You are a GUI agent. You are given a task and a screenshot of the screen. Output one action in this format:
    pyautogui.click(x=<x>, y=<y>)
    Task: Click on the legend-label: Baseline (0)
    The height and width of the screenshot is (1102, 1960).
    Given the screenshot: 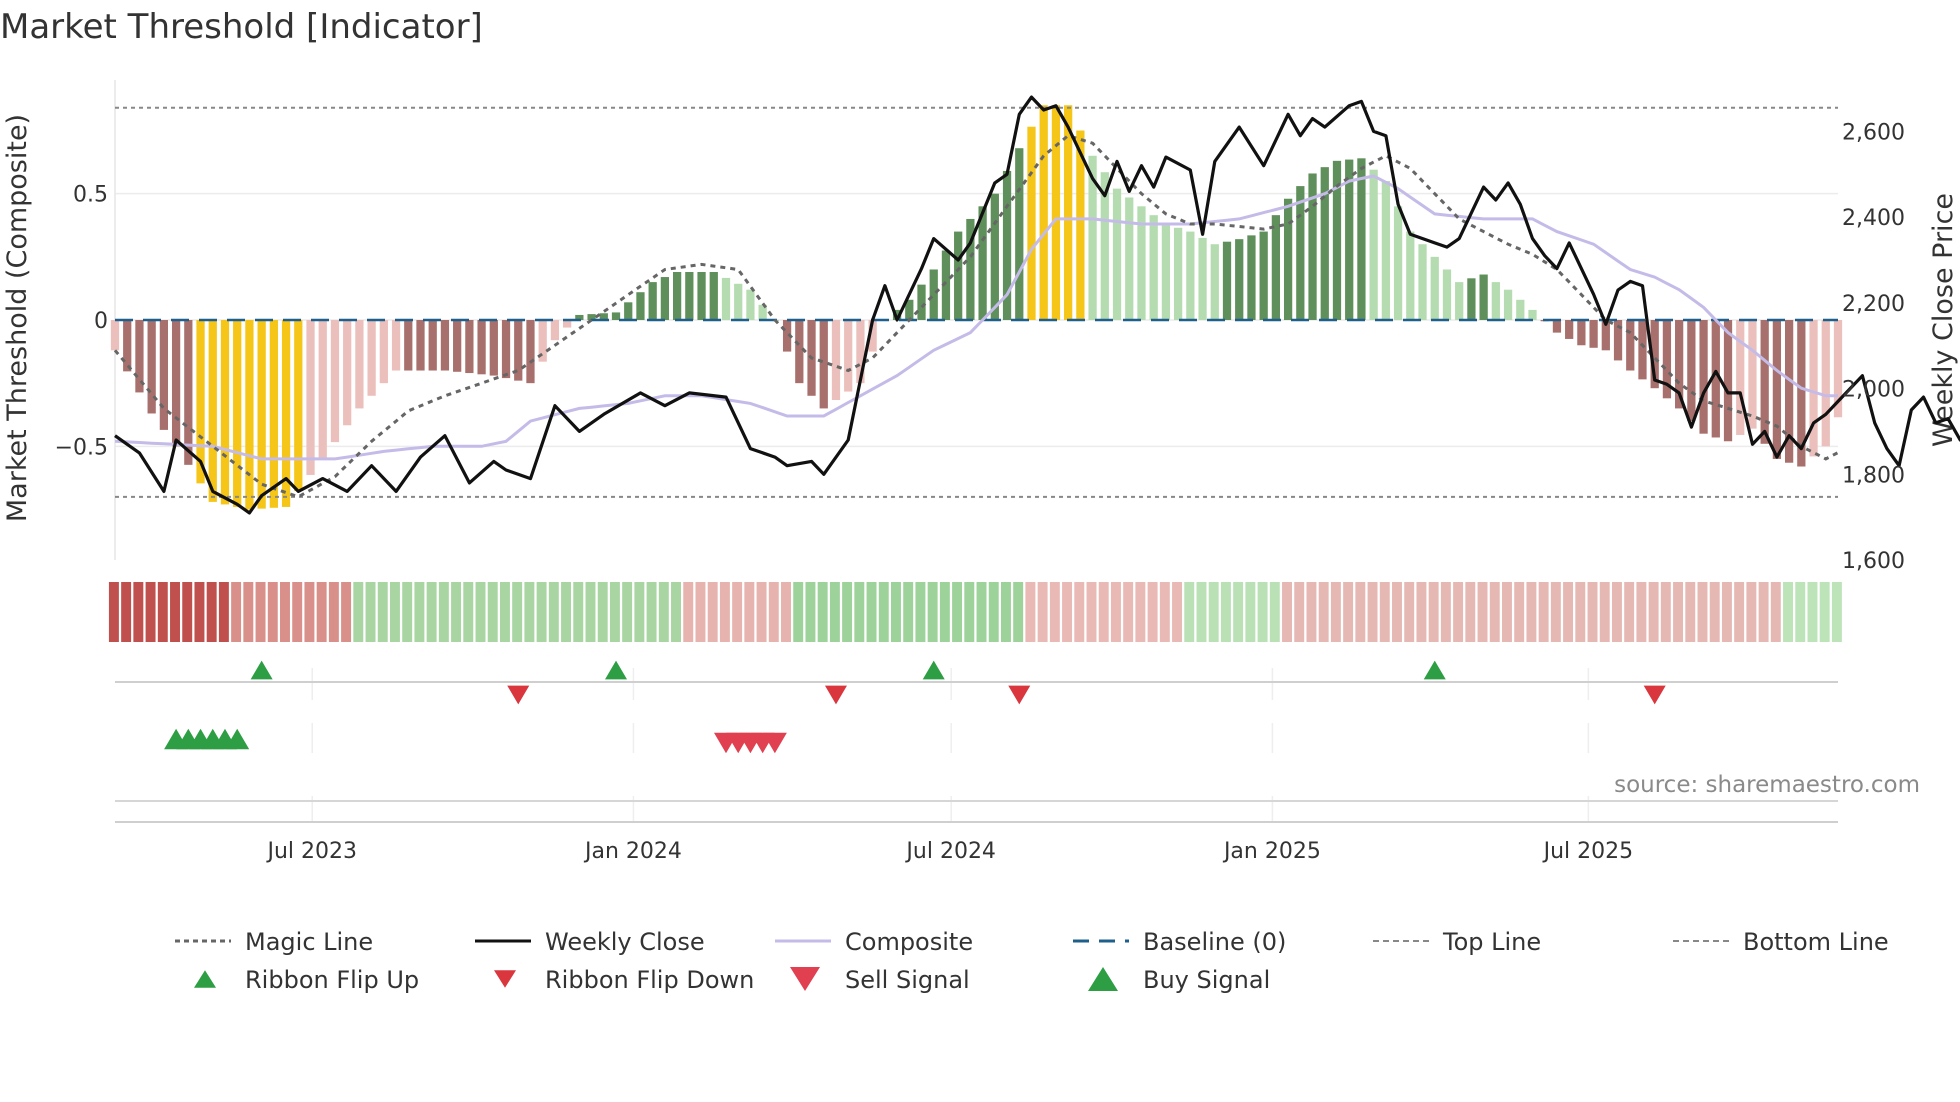 What is the action you would take?
    pyautogui.click(x=1214, y=942)
    